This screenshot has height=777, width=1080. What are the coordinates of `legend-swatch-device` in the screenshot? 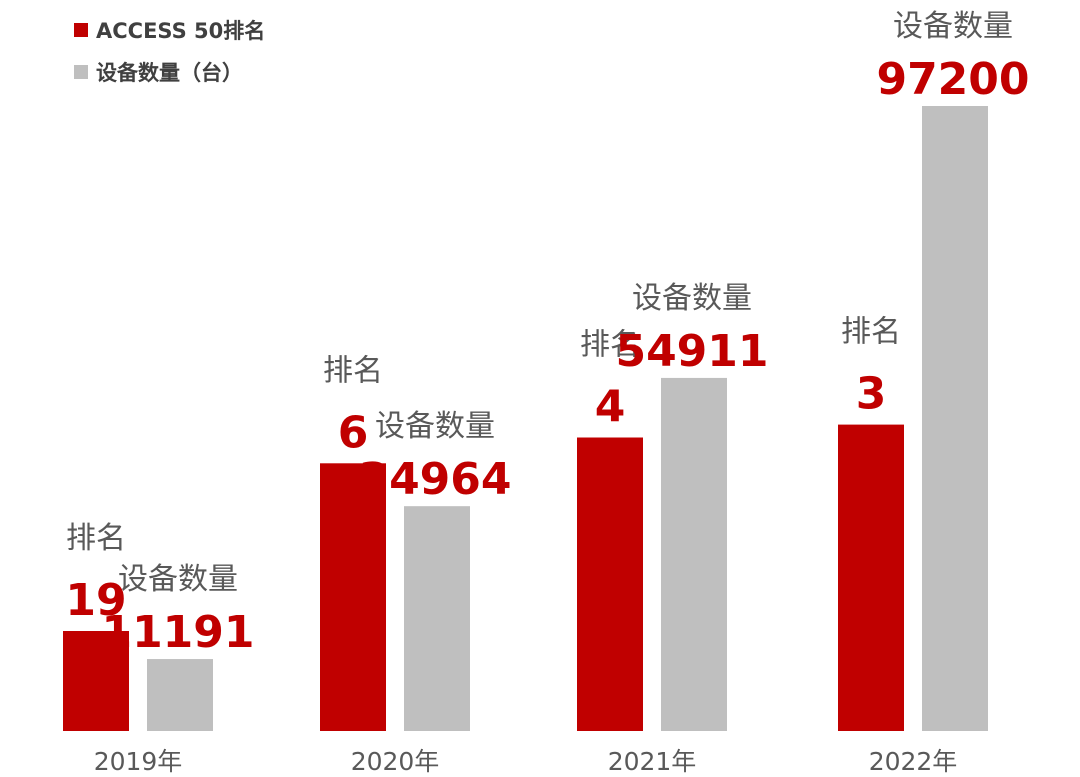 It's located at (81, 72).